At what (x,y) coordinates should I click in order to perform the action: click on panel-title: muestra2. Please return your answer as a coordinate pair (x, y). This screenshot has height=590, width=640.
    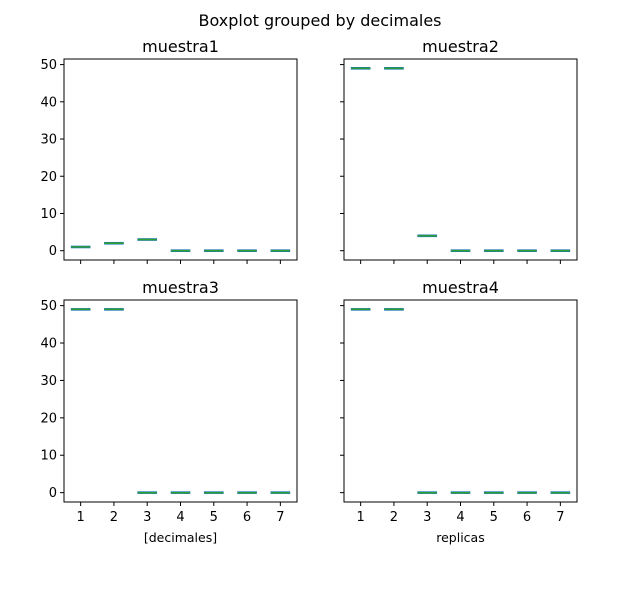
    Looking at the image, I should click on (460, 46).